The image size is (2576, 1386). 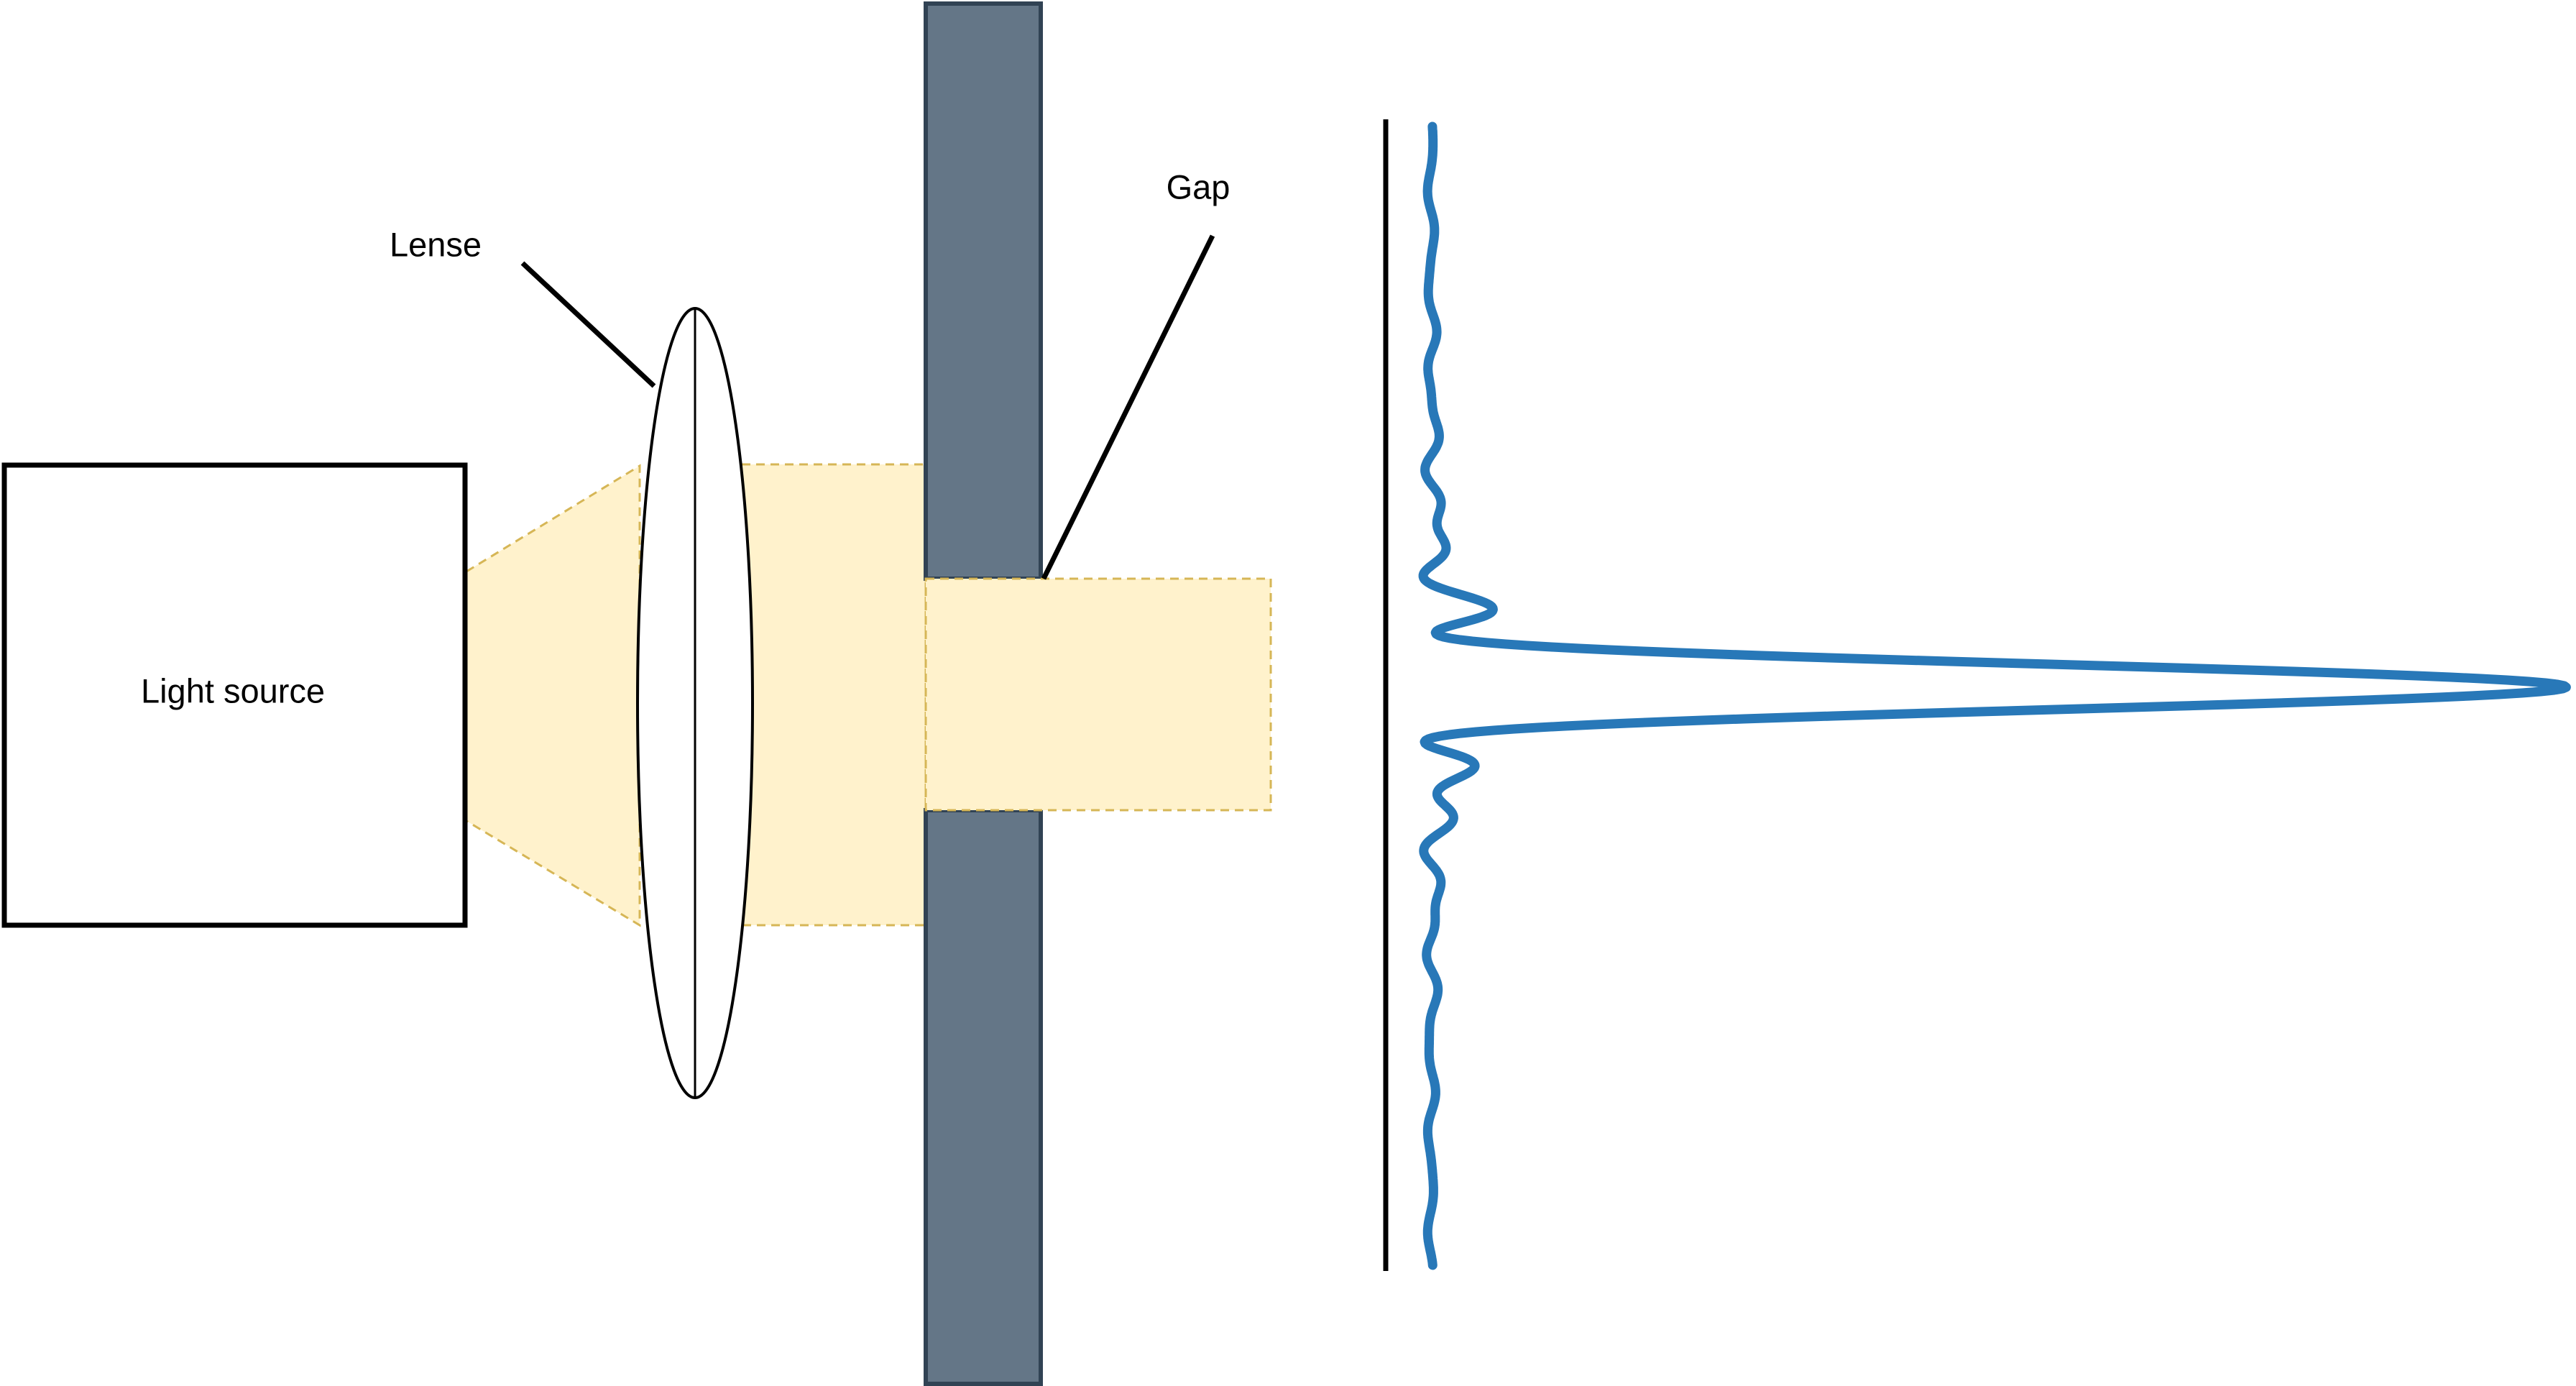 What do you see at coordinates (436, 244) in the screenshot?
I see `lense-label: Lense` at bounding box center [436, 244].